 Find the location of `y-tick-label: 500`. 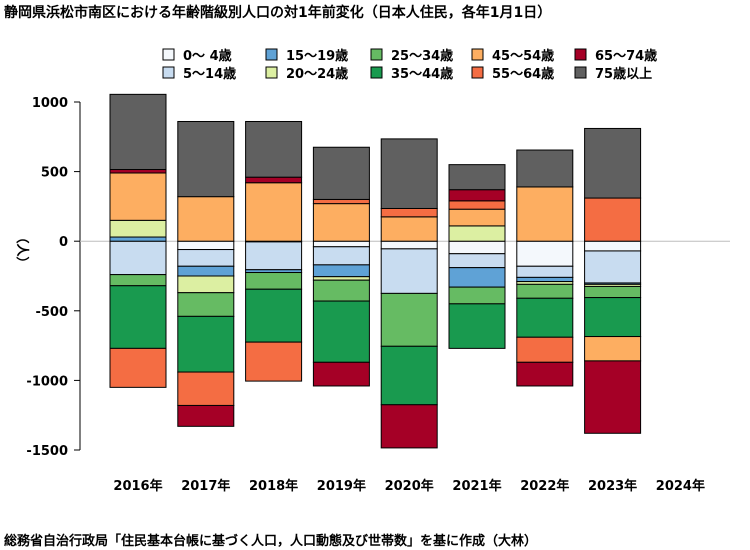

y-tick-label: 500 is located at coordinates (54, 173).